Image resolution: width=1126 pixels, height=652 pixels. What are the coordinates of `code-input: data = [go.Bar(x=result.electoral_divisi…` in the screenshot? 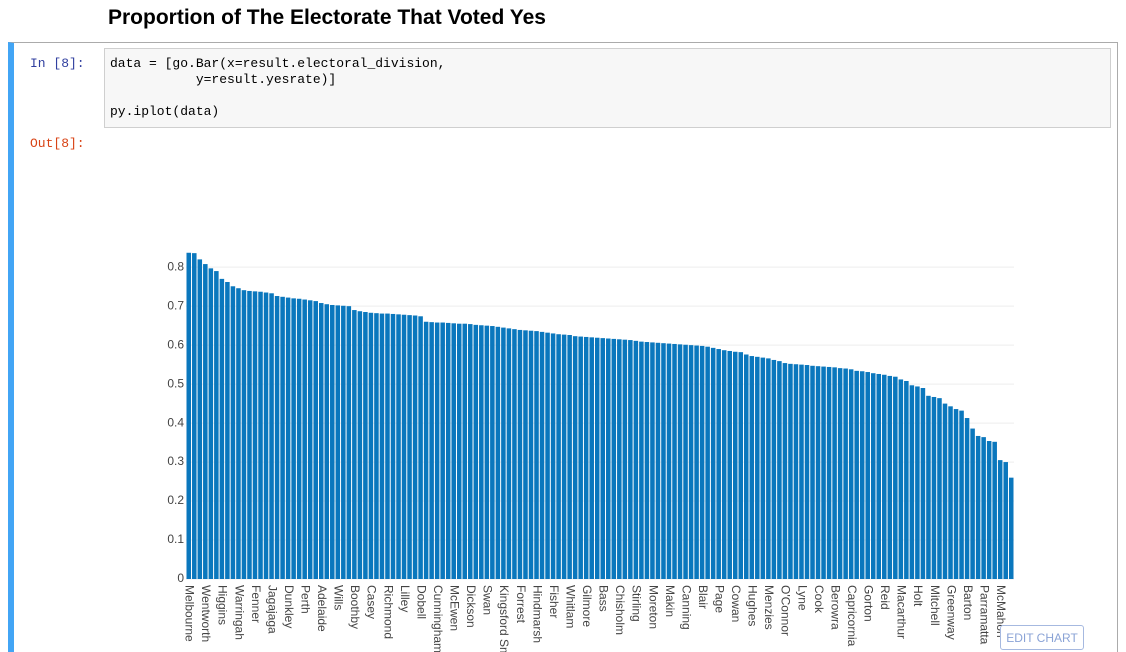 It's located at (607, 88).